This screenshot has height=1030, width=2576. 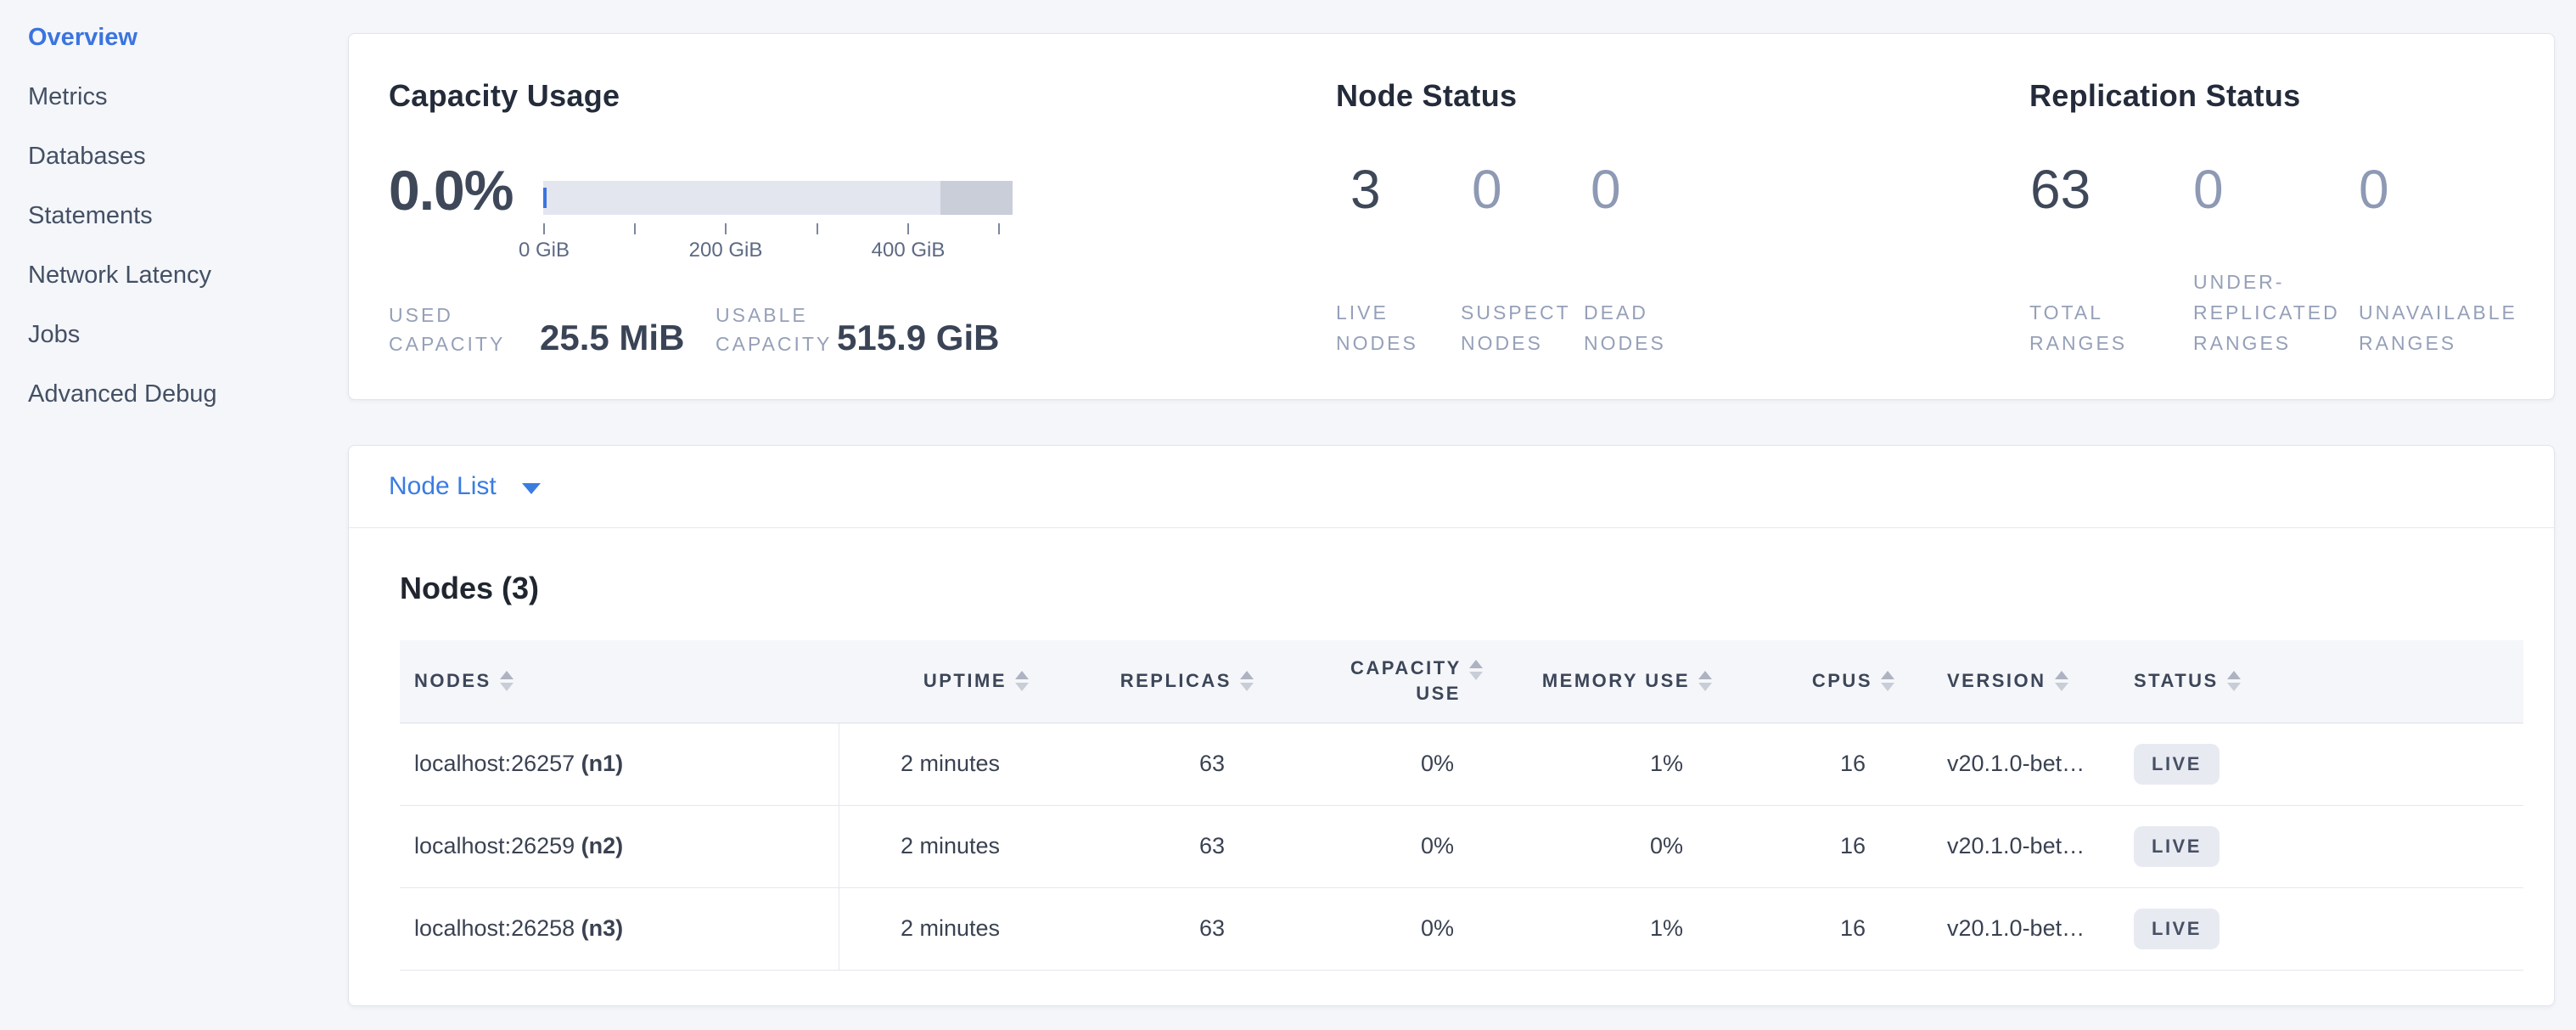 What do you see at coordinates (1615, 681) in the screenshot?
I see `column-header-label: MEMORY USE` at bounding box center [1615, 681].